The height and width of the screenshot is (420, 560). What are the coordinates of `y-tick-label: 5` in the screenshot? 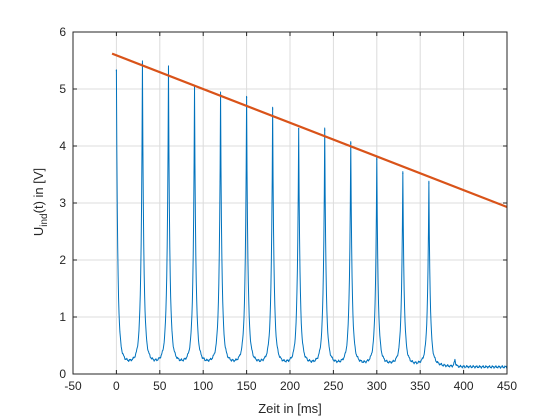 It's located at (62, 89).